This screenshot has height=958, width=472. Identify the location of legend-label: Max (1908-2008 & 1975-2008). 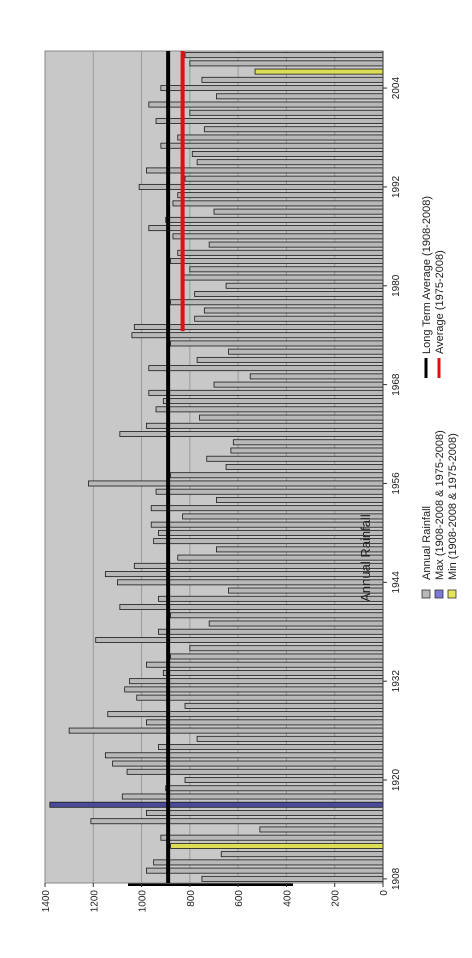
(440, 505).